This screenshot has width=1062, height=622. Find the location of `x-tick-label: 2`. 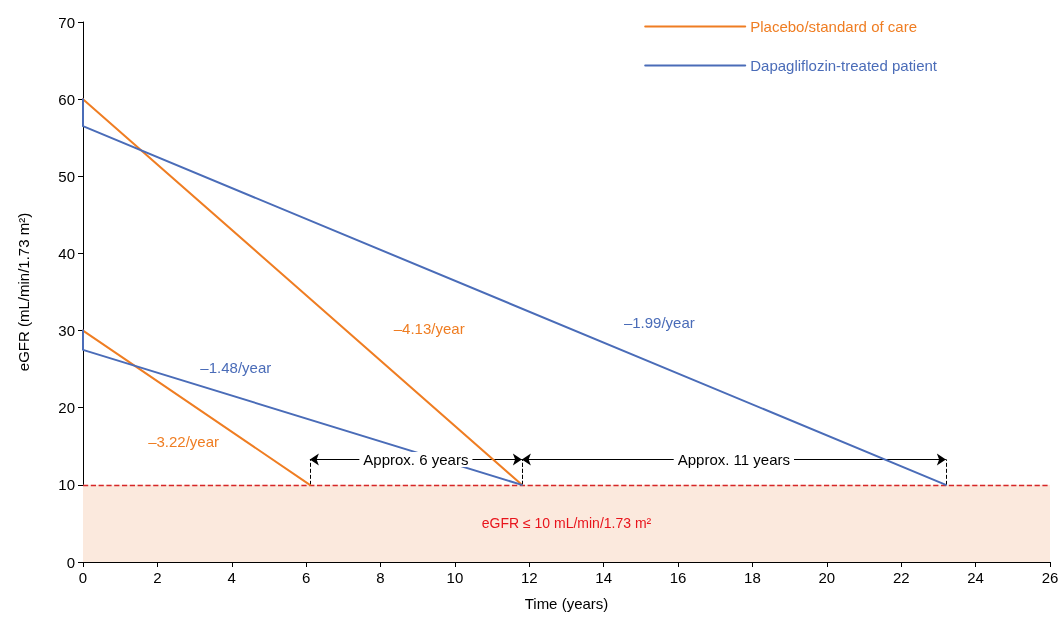

x-tick-label: 2 is located at coordinates (157, 577).